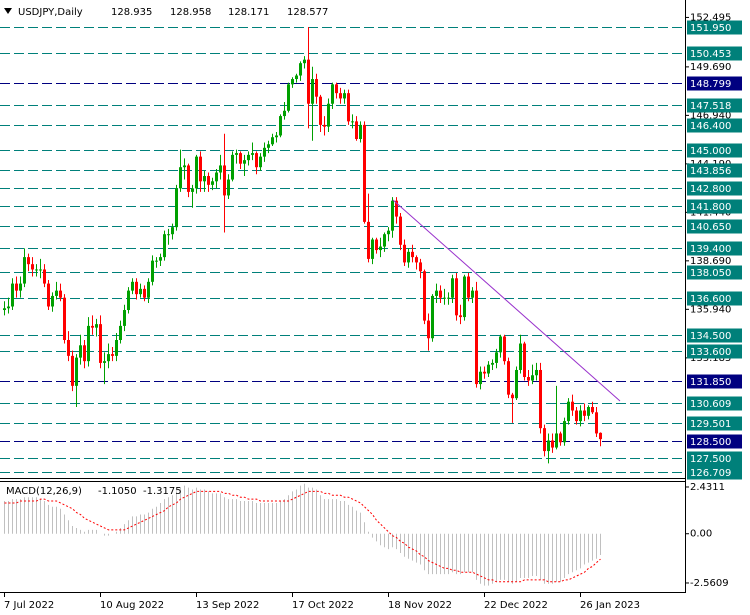 This screenshot has height=615, width=750. Describe the element at coordinates (701, 534) in the screenshot. I see `macd-y-tick-label: 0.00` at that location.